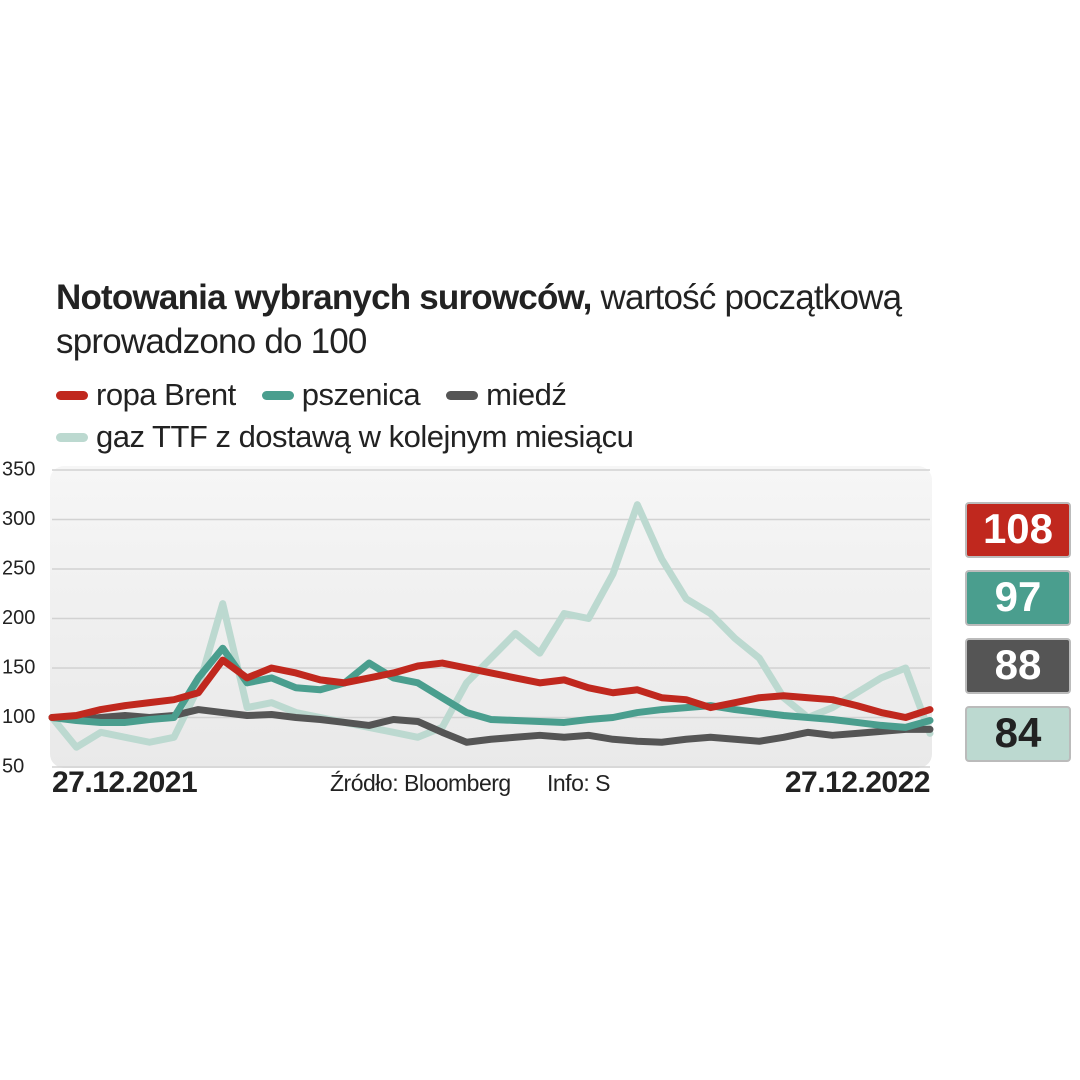 This screenshot has width=1080, height=1080. What do you see at coordinates (324, 297) in the screenshot?
I see `chart-title: Notowania wybranych surowców,` at bounding box center [324, 297].